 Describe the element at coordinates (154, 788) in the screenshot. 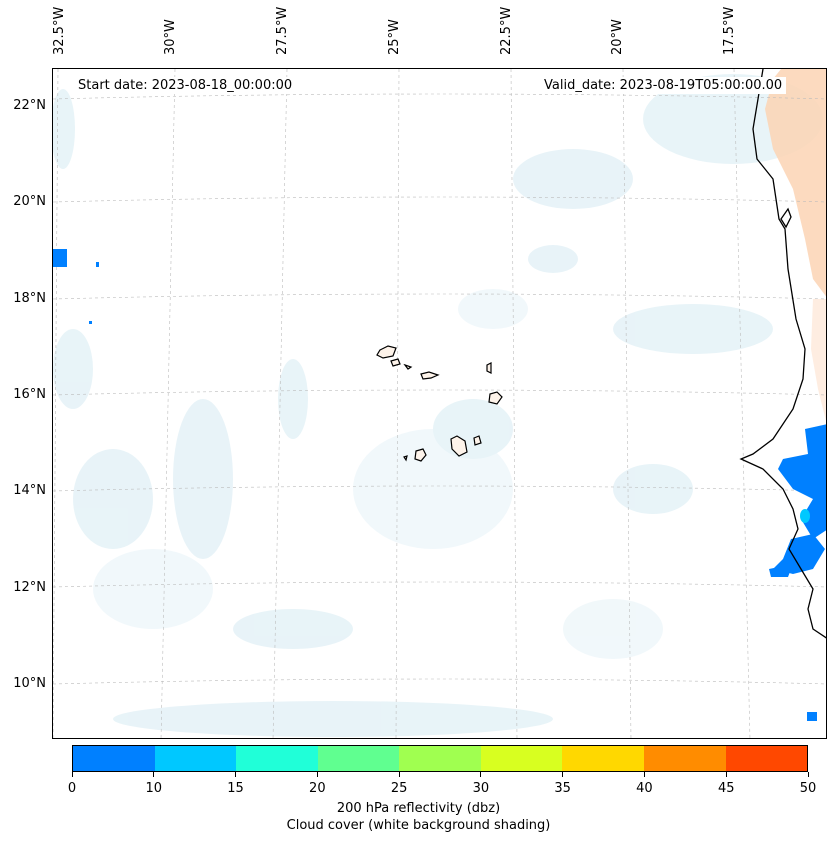

I see `colorbar-tick-label: 10` at that location.